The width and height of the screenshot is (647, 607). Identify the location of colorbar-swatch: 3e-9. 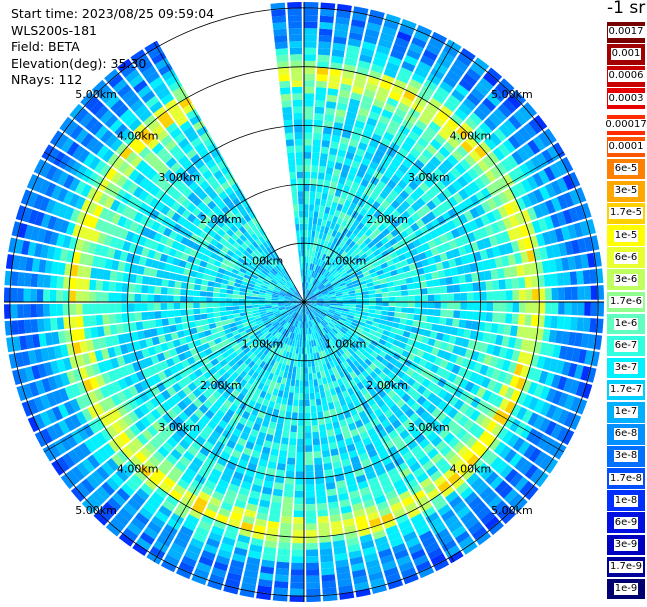
(626, 545).